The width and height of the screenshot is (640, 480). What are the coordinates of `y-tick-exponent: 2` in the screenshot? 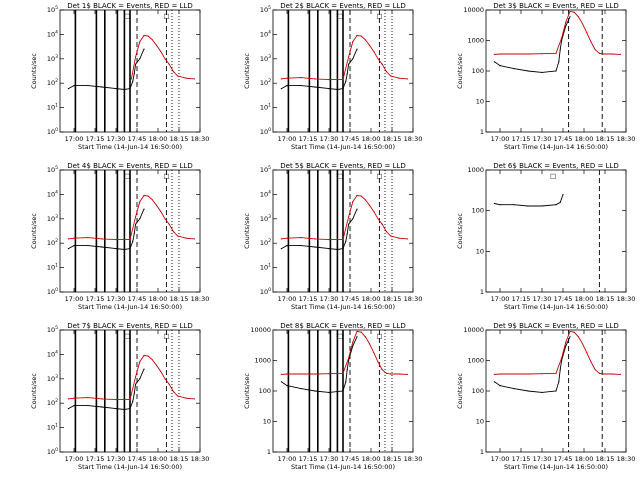 It's located at (56, 241).